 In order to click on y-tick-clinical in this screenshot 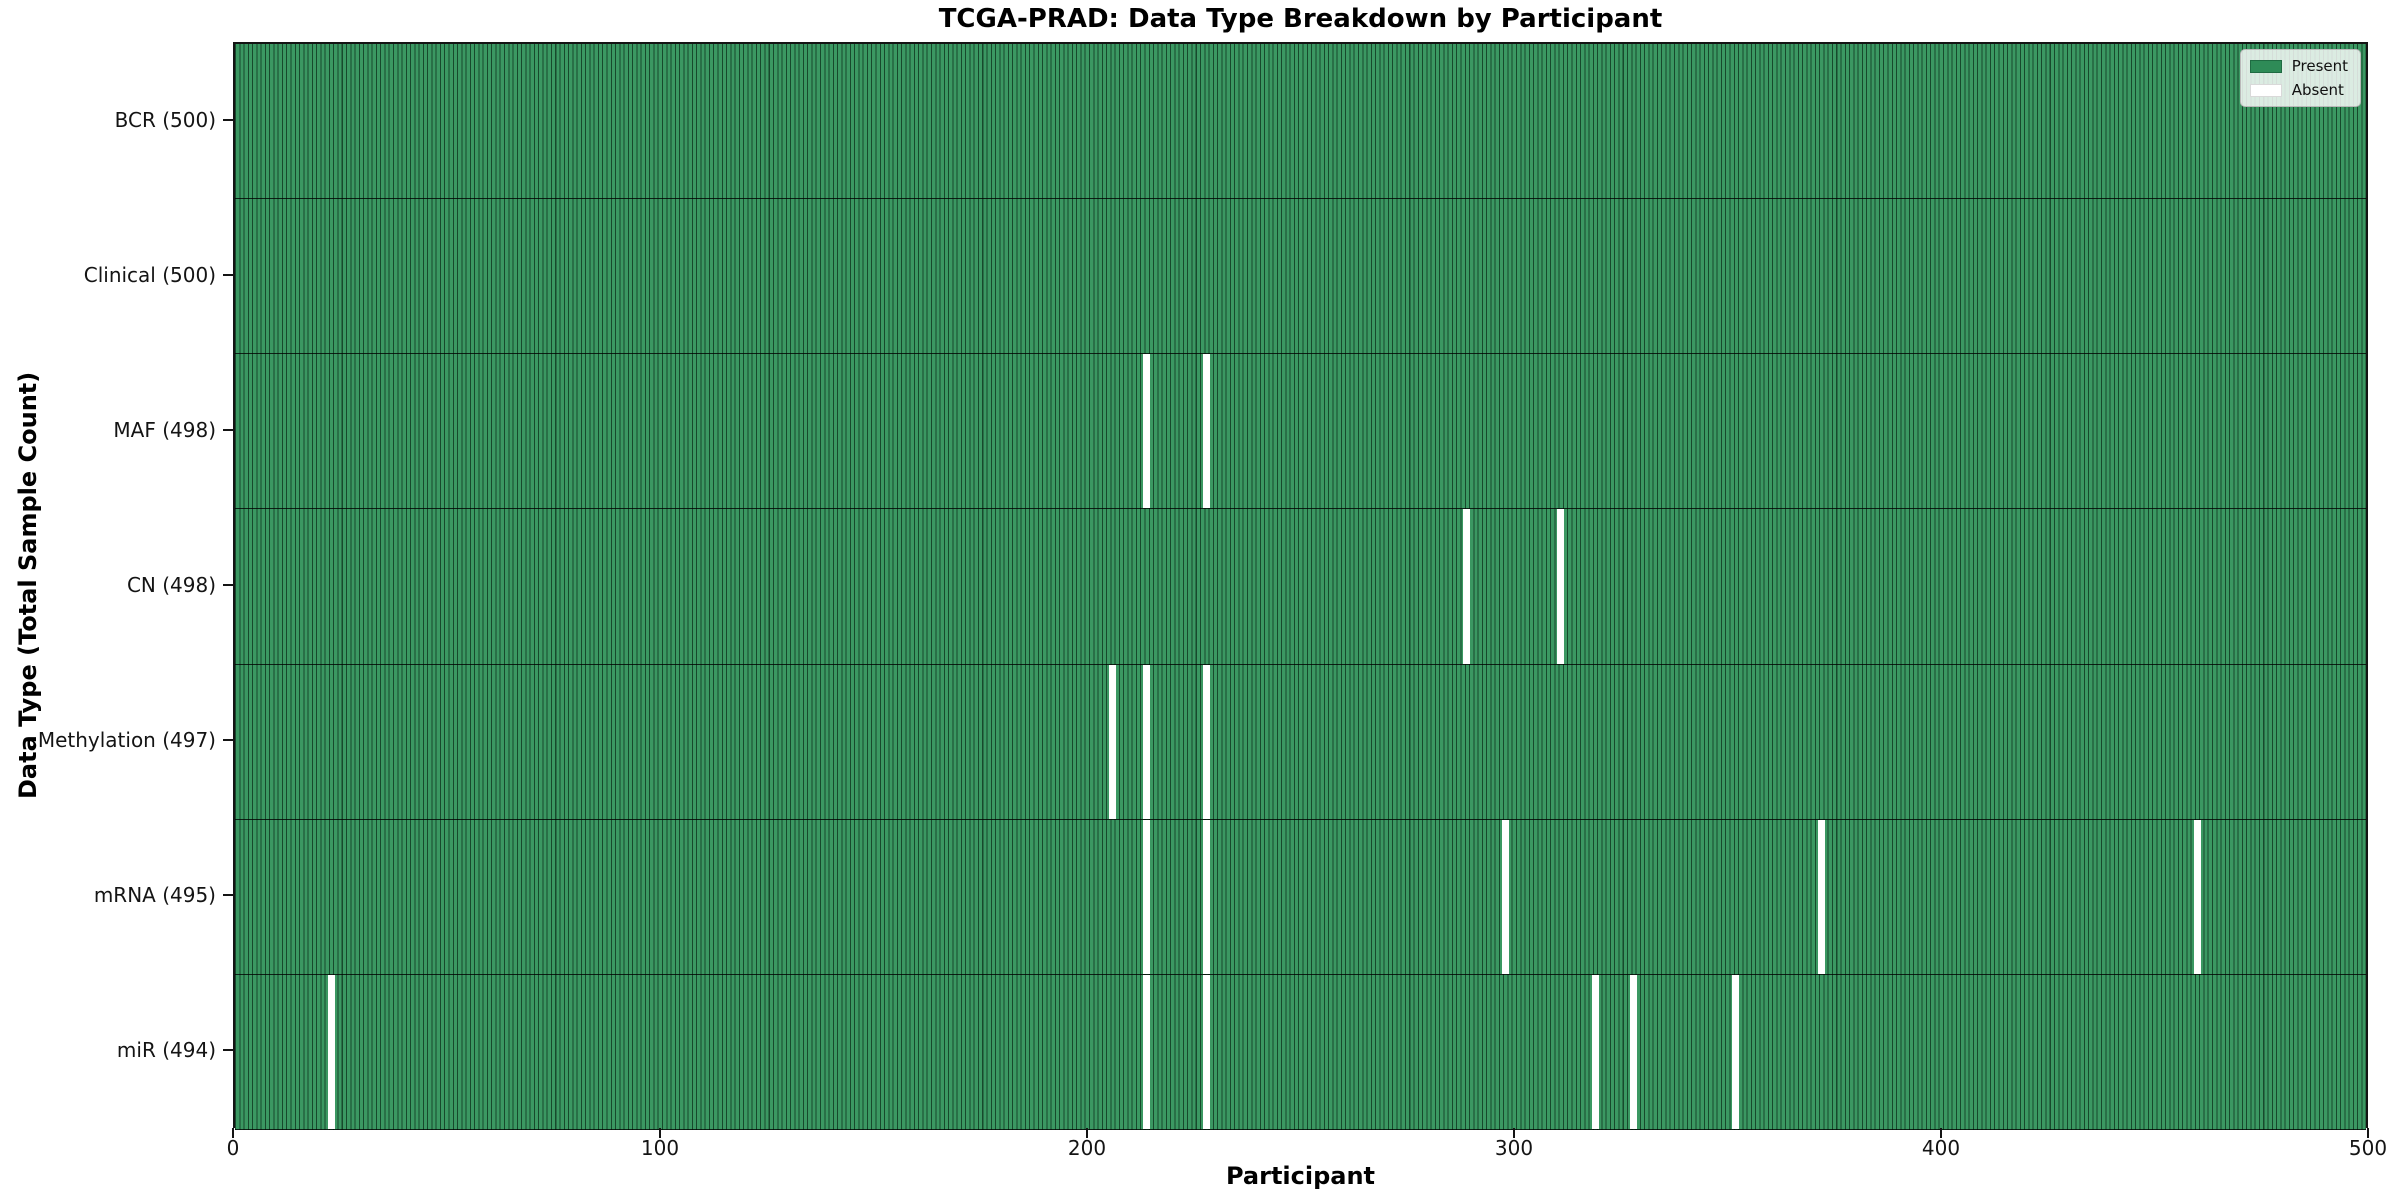, I will do `click(228, 274)`.